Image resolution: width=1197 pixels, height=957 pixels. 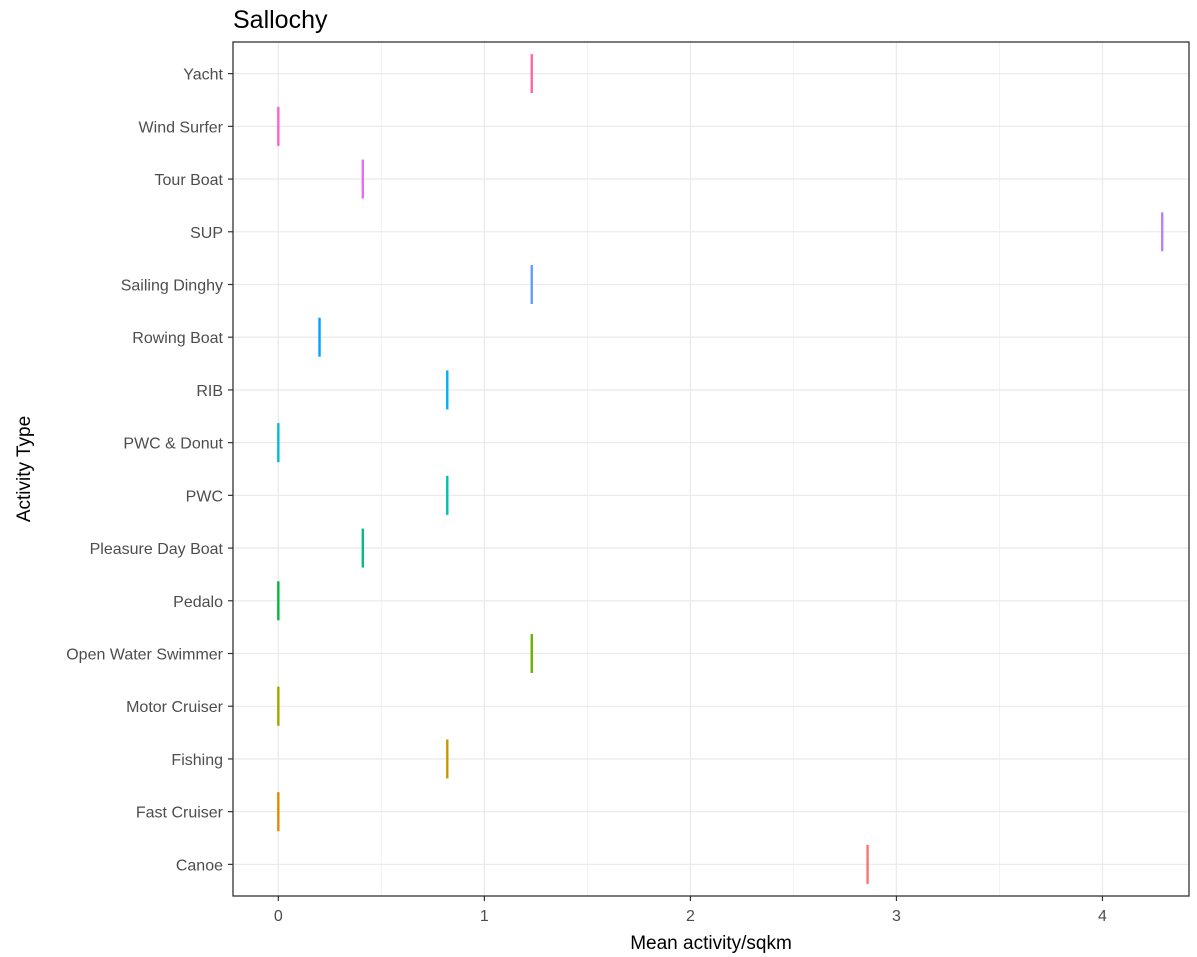 I want to click on y-tick-label: PWC, so click(x=204, y=496).